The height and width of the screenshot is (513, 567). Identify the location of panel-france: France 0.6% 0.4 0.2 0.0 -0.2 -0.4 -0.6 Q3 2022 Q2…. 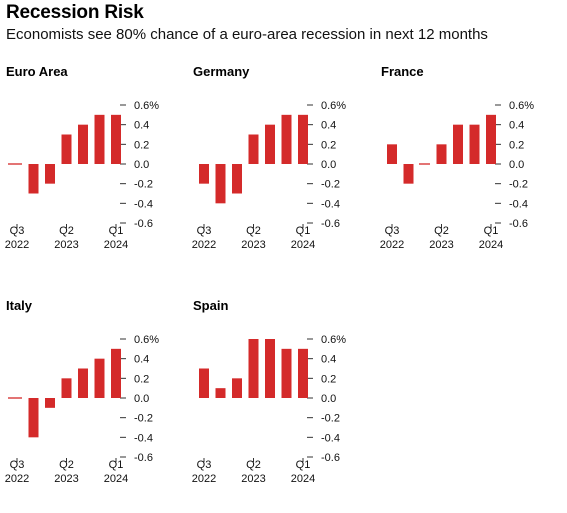
(473, 171).